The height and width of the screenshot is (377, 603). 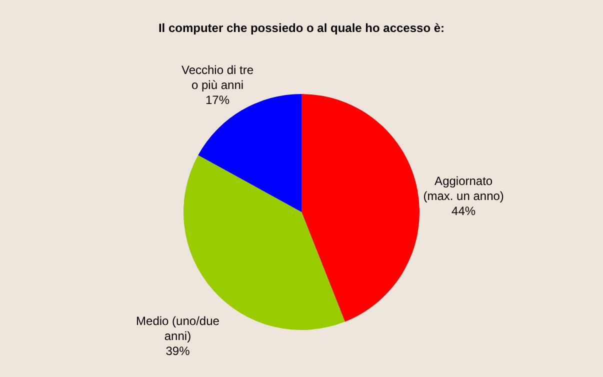 What do you see at coordinates (178, 329) in the screenshot?
I see `slice-label: Medio (uno/due anni)` at bounding box center [178, 329].